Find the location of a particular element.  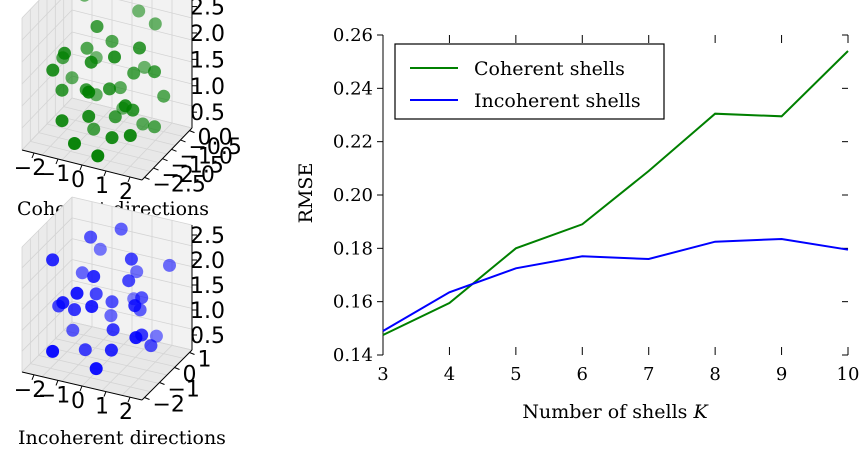

y-tick-label: −0.5 is located at coordinates (215, 147).